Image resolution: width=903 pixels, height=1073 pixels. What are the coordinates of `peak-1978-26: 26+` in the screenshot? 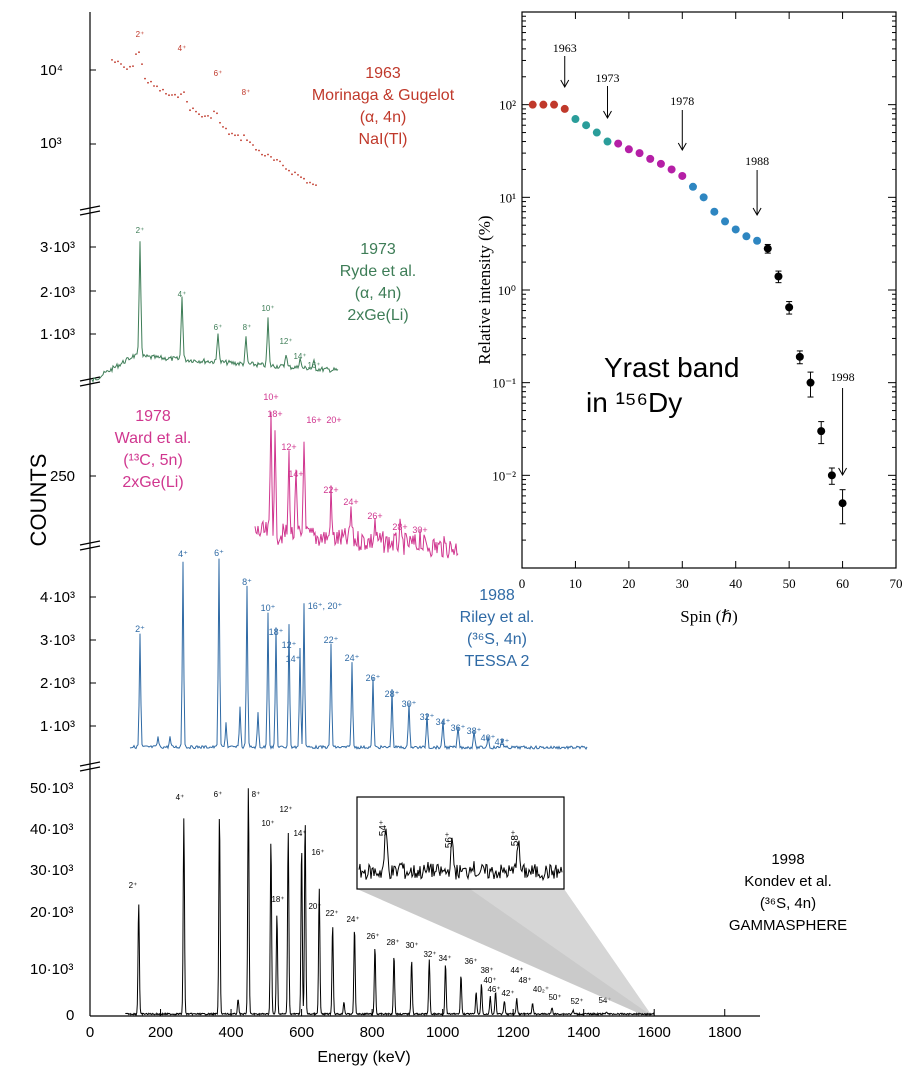 It's located at (374, 516).